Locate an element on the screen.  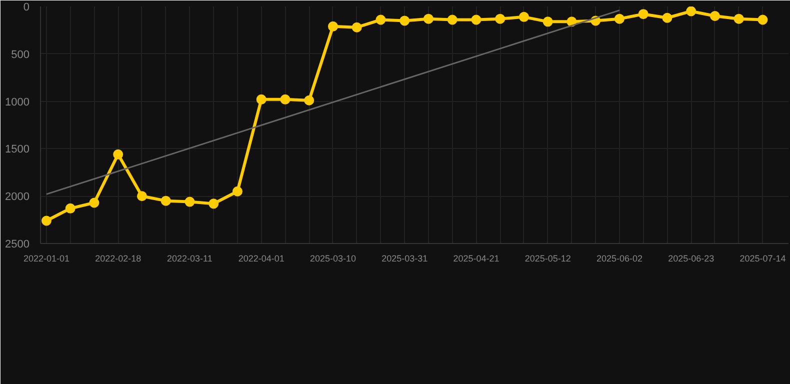
y-tick-label: 1500 is located at coordinates (17, 150).